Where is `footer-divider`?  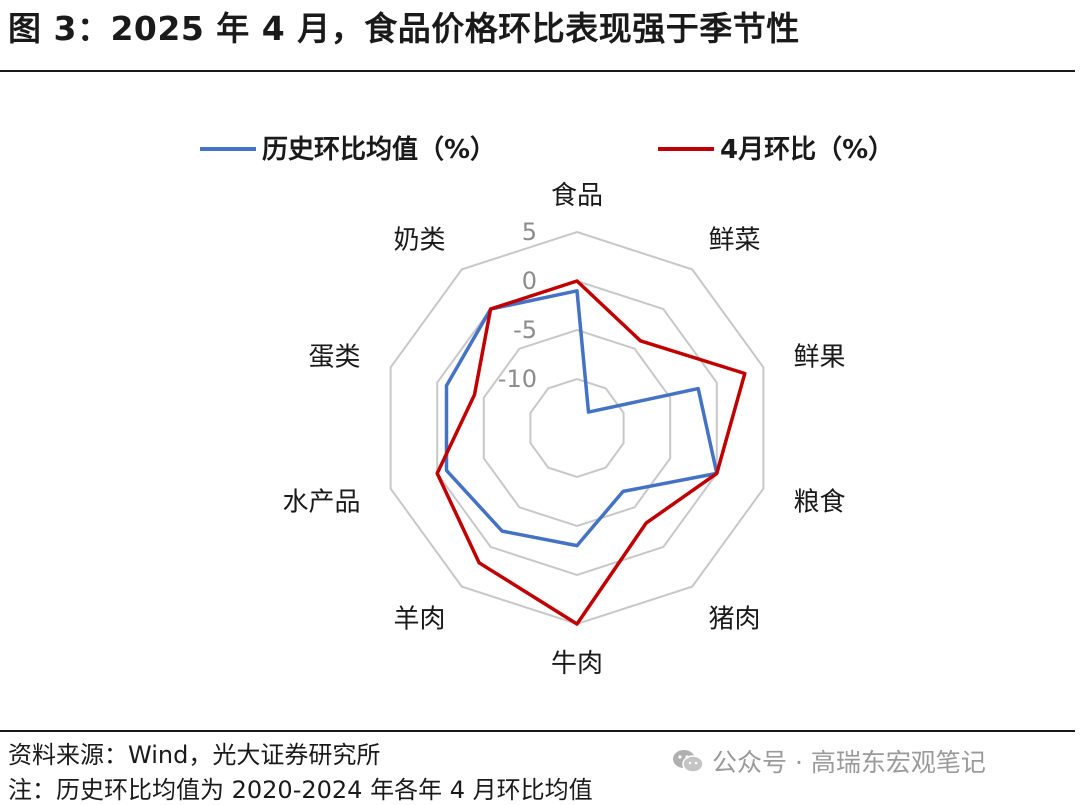
footer-divider is located at coordinates (537, 731).